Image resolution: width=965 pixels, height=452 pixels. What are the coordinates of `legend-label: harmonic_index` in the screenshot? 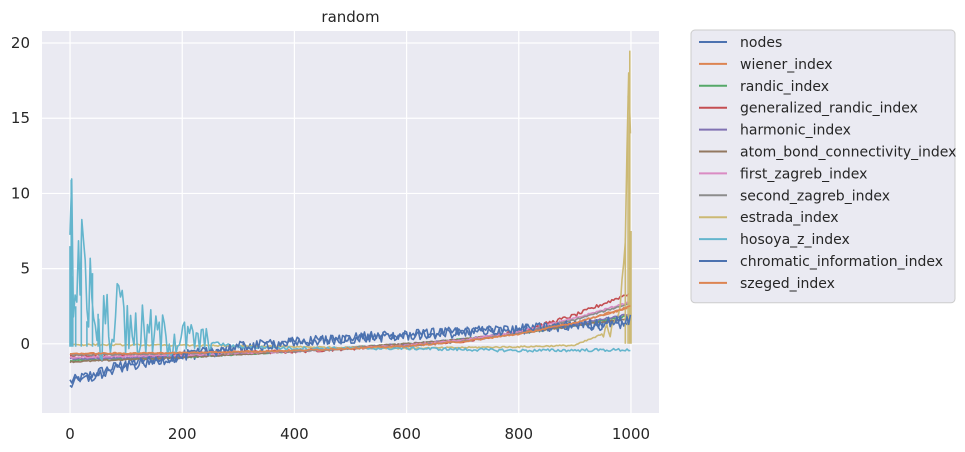 It's located at (795, 131).